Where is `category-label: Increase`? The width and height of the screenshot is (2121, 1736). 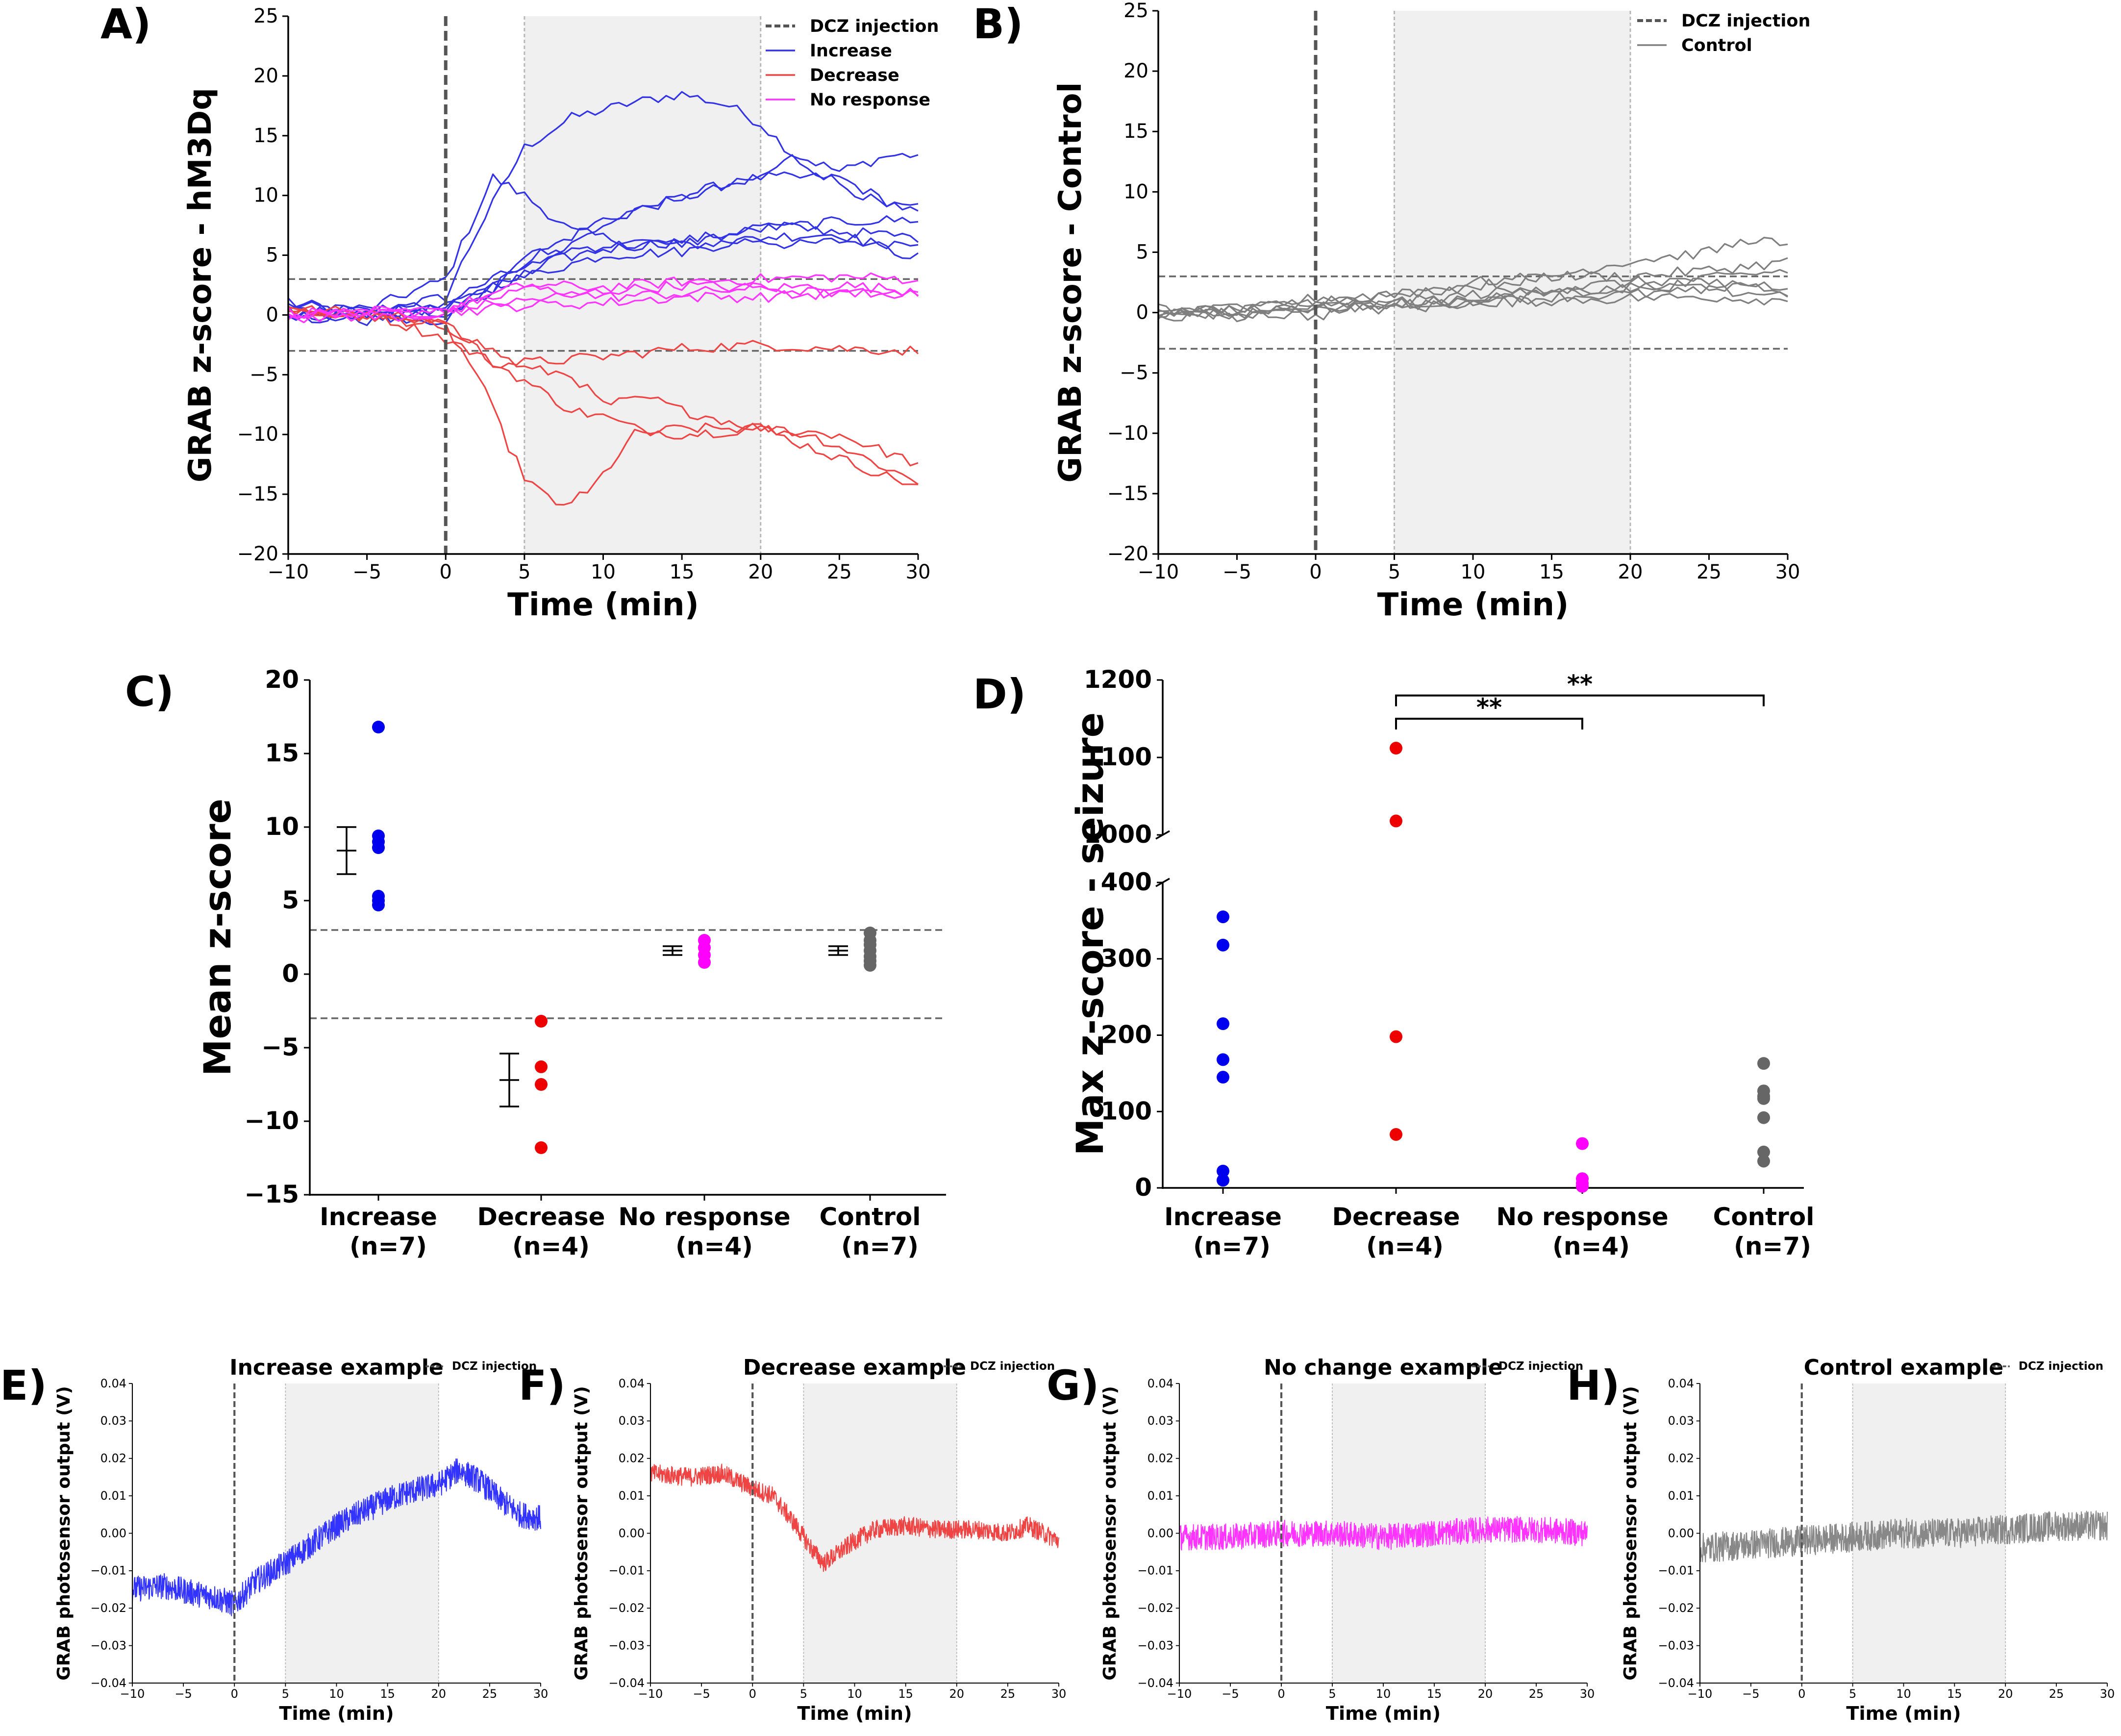
category-label: Increase is located at coordinates (1223, 1217).